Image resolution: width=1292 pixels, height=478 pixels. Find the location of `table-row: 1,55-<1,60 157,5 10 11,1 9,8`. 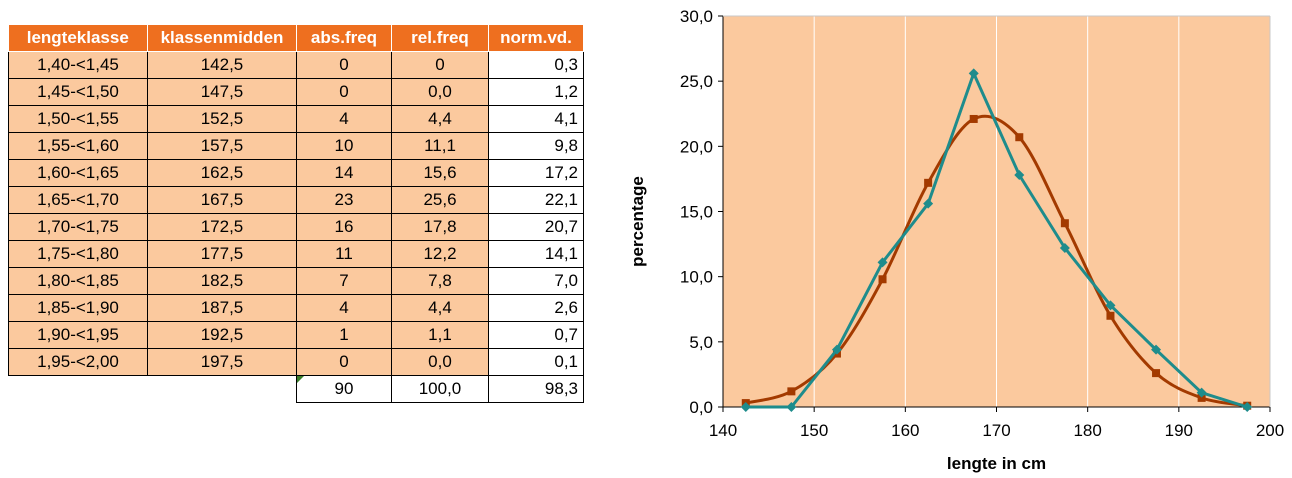

table-row: 1,55-<1,60 157,5 10 11,1 9,8 is located at coordinates (296, 146).